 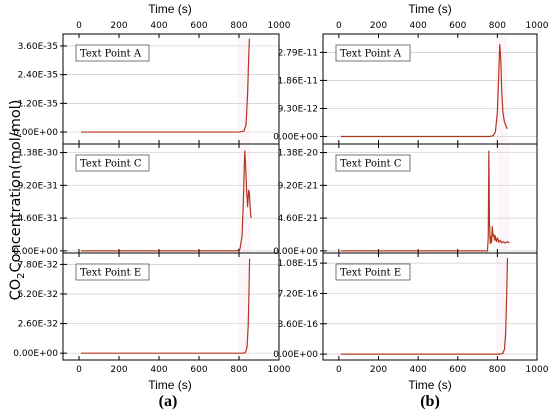 I want to click on y-tick-label-a-2-2: 9.20E-31, so click(x=38, y=186).